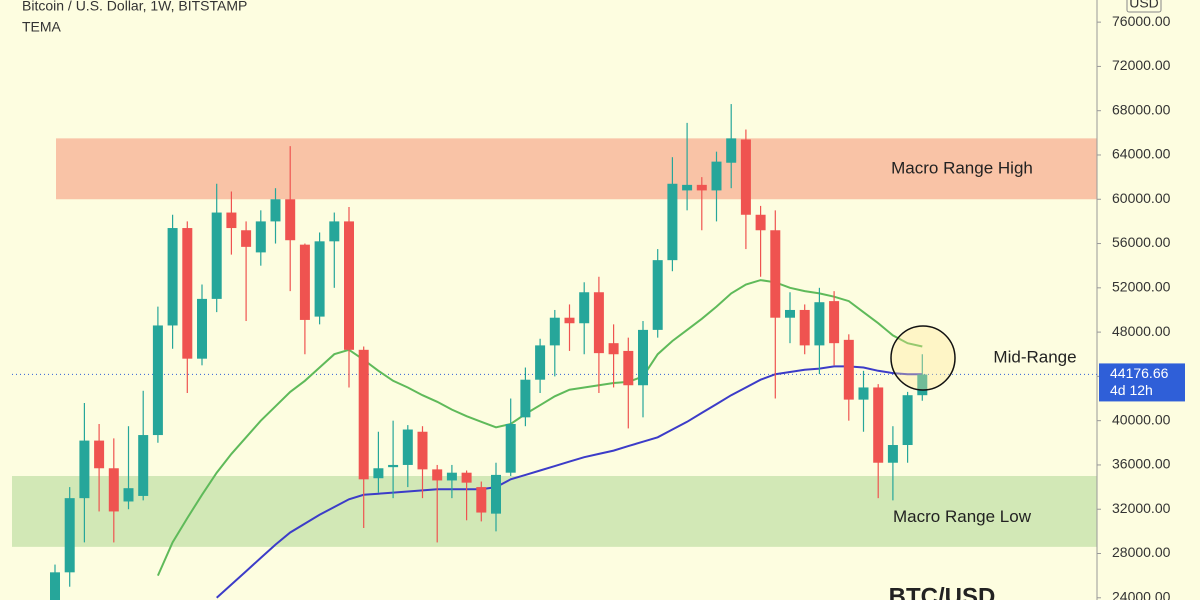  I want to click on y-tick-label: 40000.00, so click(1141, 419).